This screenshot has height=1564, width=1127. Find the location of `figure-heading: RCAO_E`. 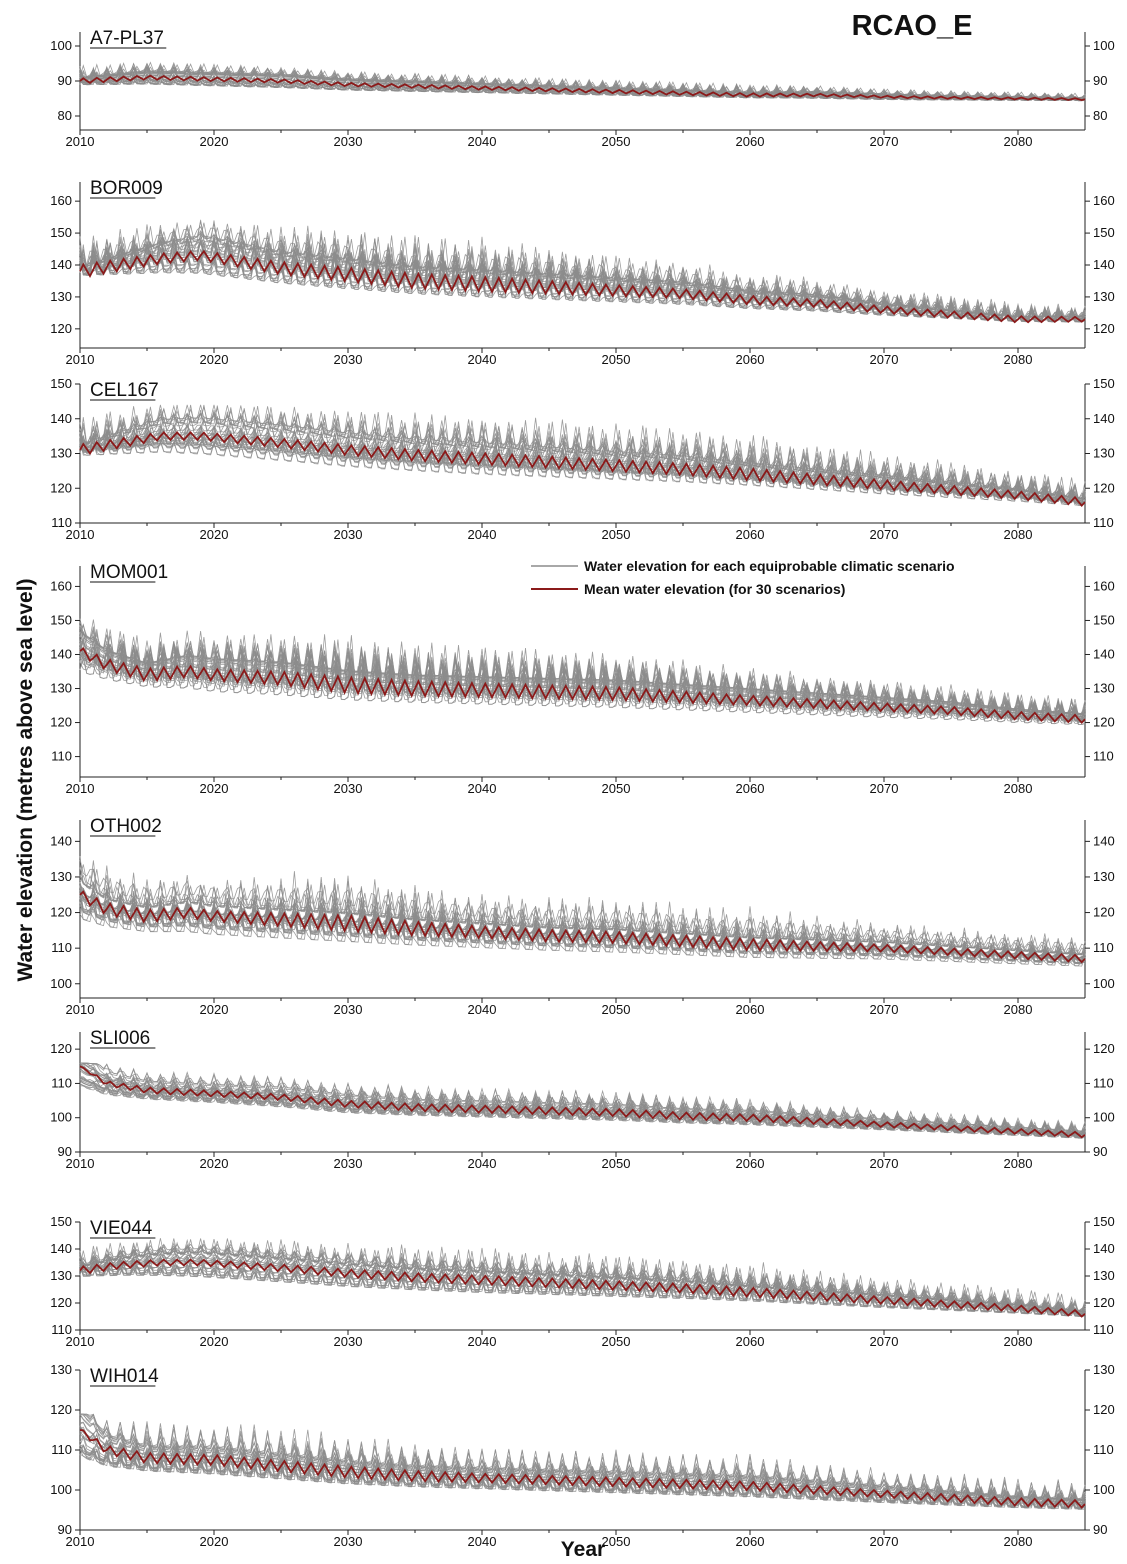

figure-heading: RCAO_E is located at coordinates (912, 26).